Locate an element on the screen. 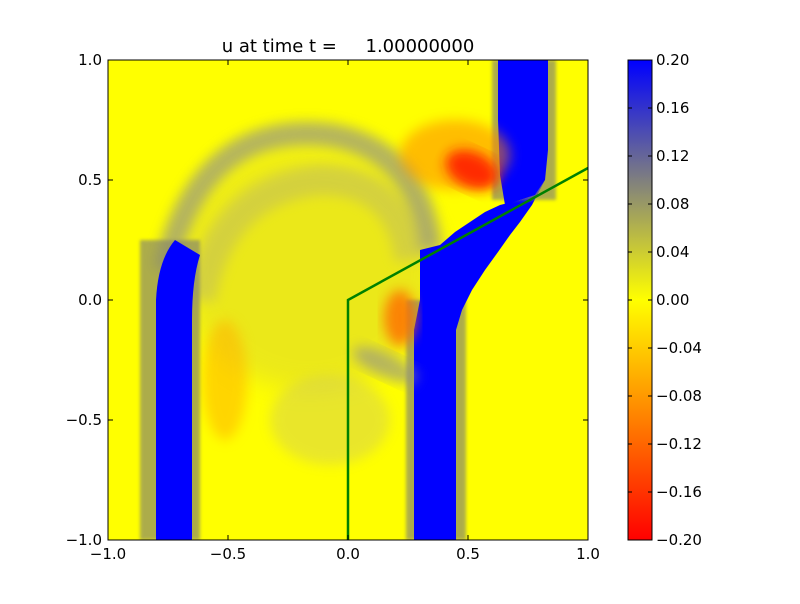  colorbar-tick-label: −0.16 is located at coordinates (679, 492).